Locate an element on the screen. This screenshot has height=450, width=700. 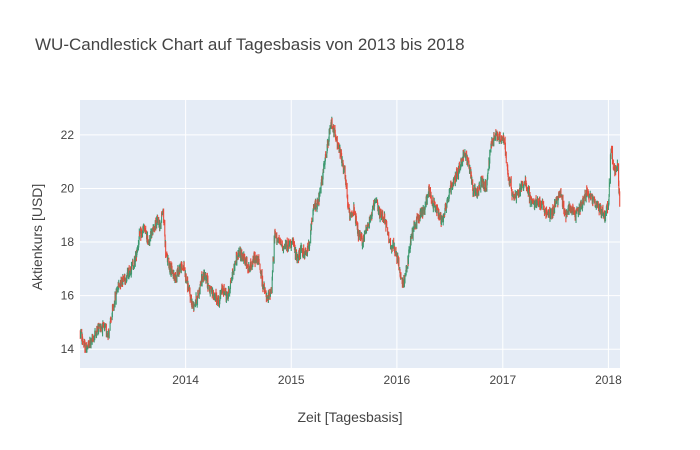
x-axis-title: Zeit [Tagesbasis] is located at coordinates (349, 417).